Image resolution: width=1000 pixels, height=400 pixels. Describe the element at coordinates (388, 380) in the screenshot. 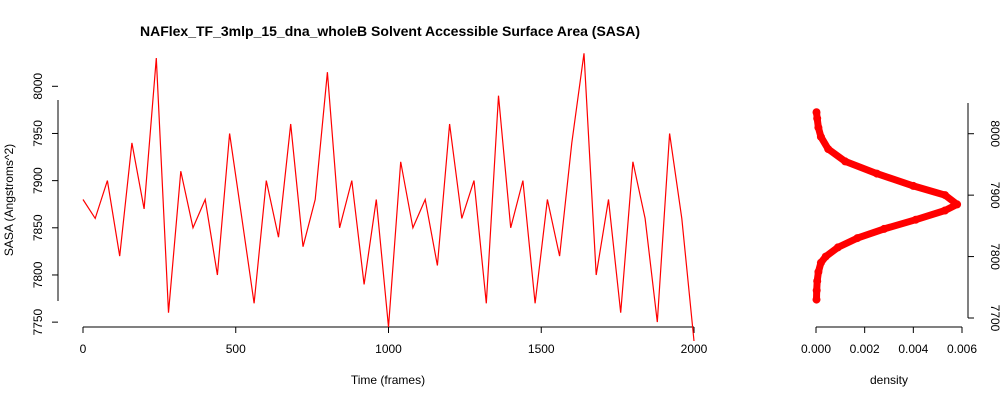

I see `time-x-axis-label: Time (frames)` at that location.